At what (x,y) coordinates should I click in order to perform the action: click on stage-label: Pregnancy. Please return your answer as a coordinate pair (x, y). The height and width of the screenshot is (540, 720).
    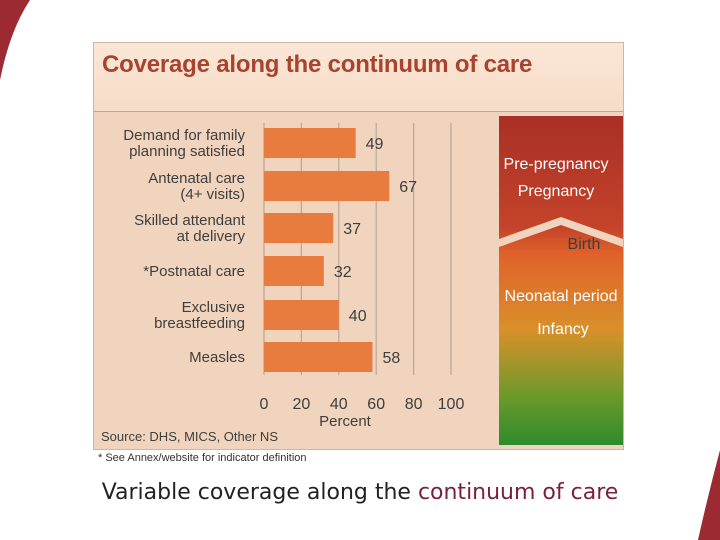
    Looking at the image, I should click on (556, 191).